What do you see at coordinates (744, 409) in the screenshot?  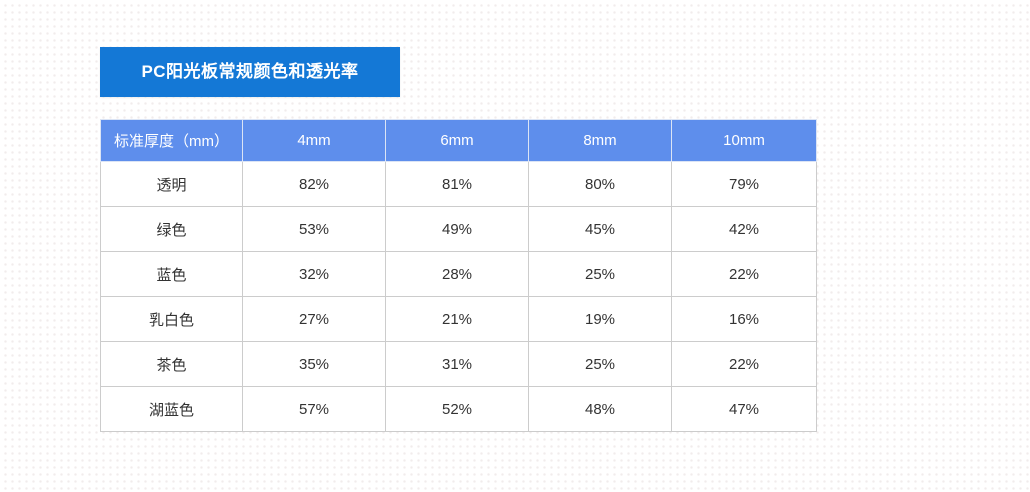 I see `value-cell: 47%` at bounding box center [744, 409].